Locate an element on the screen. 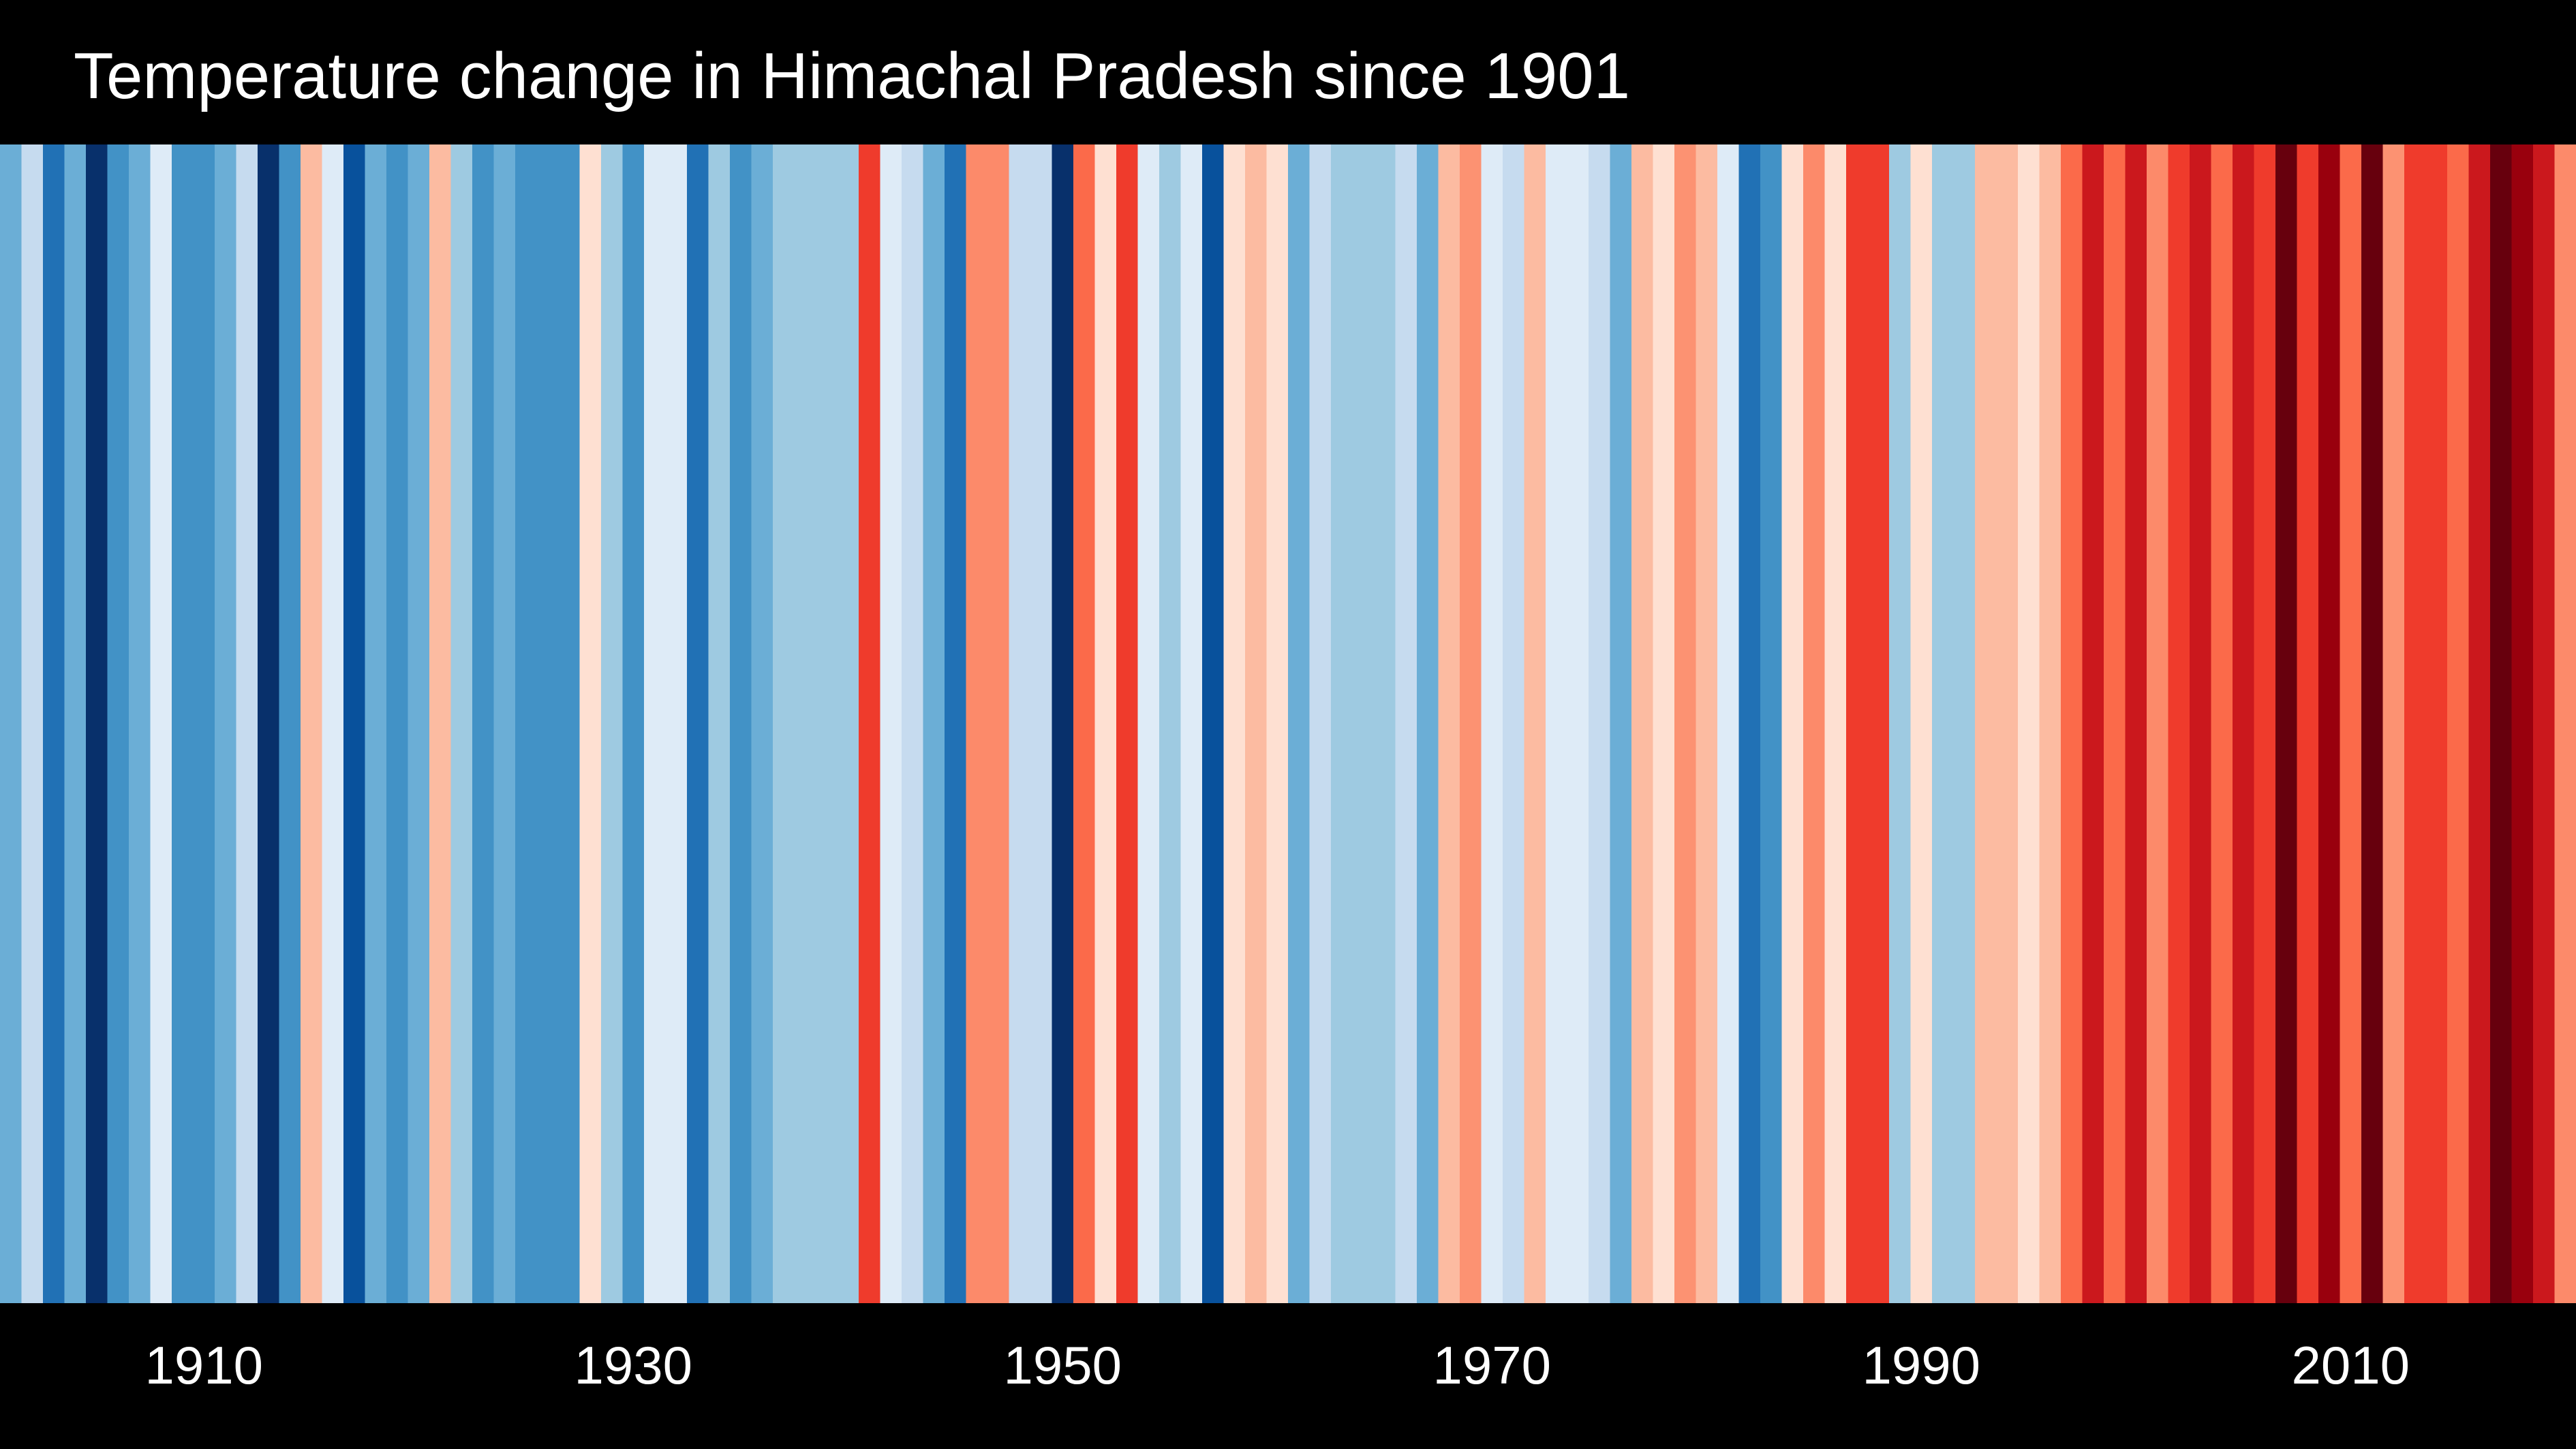 The image size is (2576, 1449). stripe-1901 is located at coordinates (11, 723).